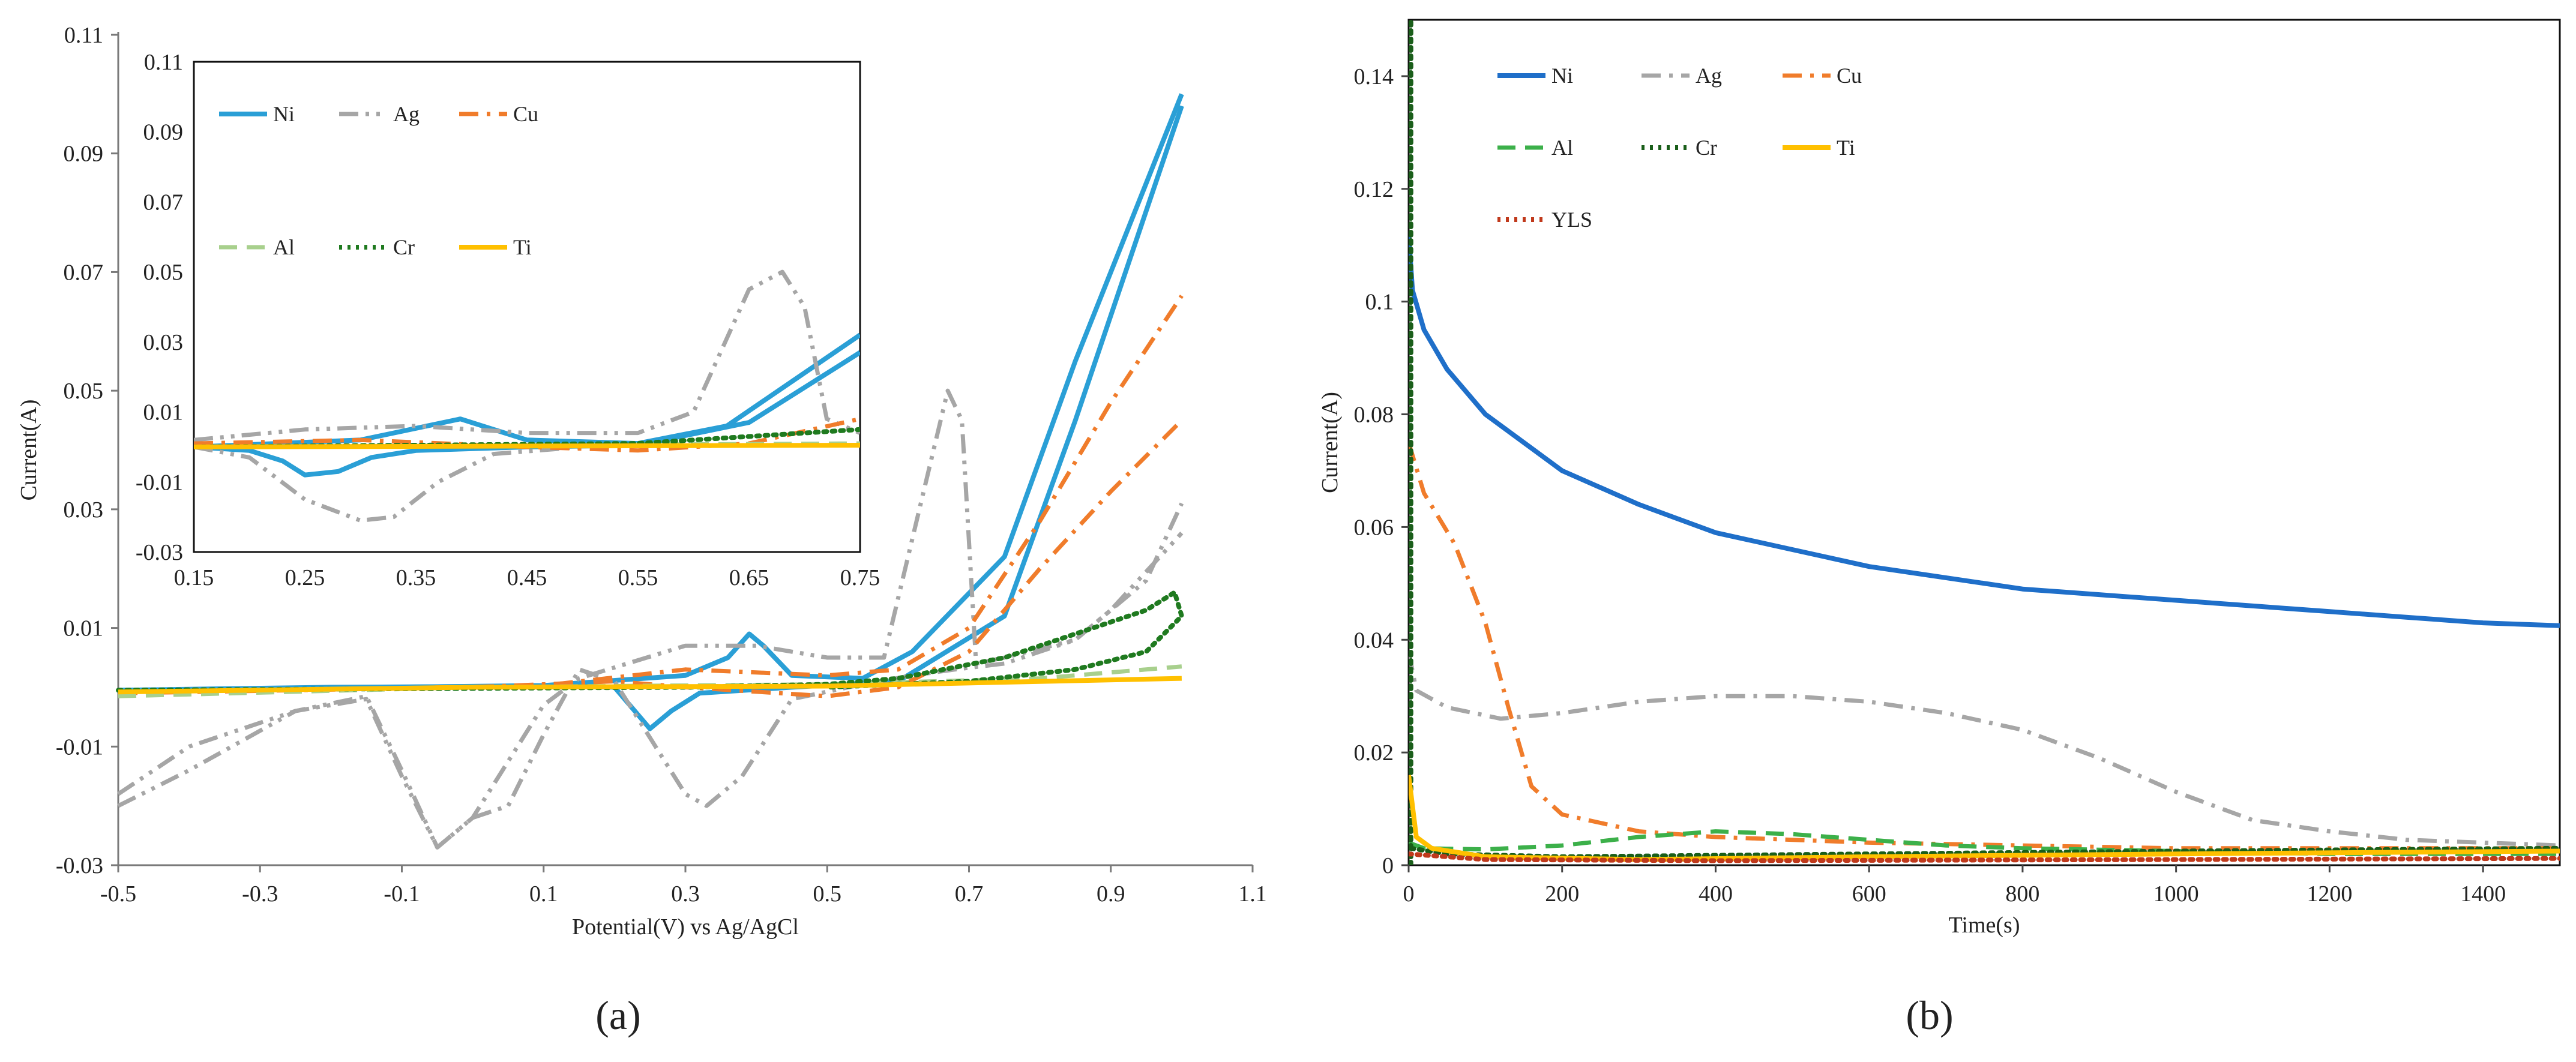 The width and height of the screenshot is (2576, 1062). I want to click on a-y-tick-label: -0.03, so click(79, 865).